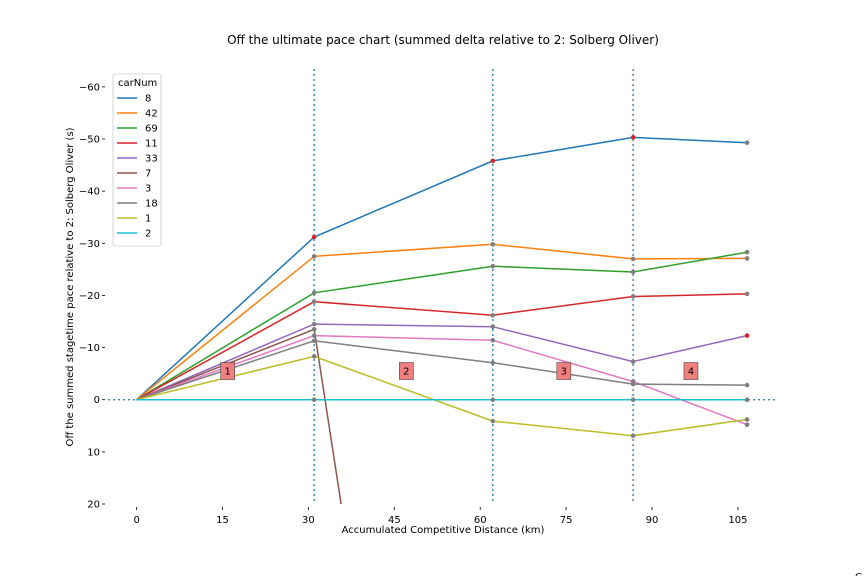 The width and height of the screenshot is (864, 576). I want to click on stage-label-text: 3, so click(564, 372).